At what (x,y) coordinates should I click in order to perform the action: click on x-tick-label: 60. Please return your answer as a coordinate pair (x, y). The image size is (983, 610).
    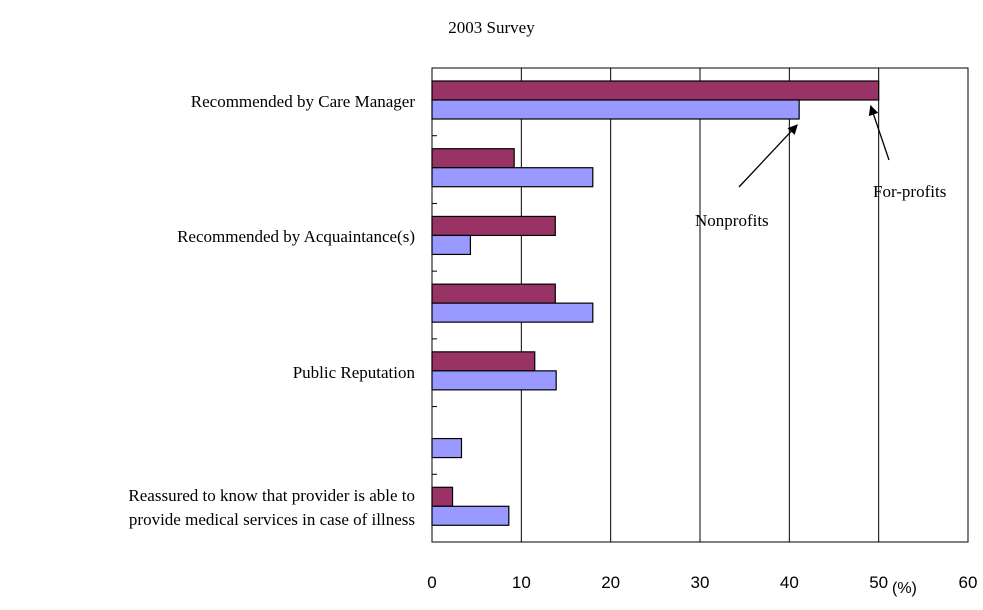
    Looking at the image, I should click on (968, 582).